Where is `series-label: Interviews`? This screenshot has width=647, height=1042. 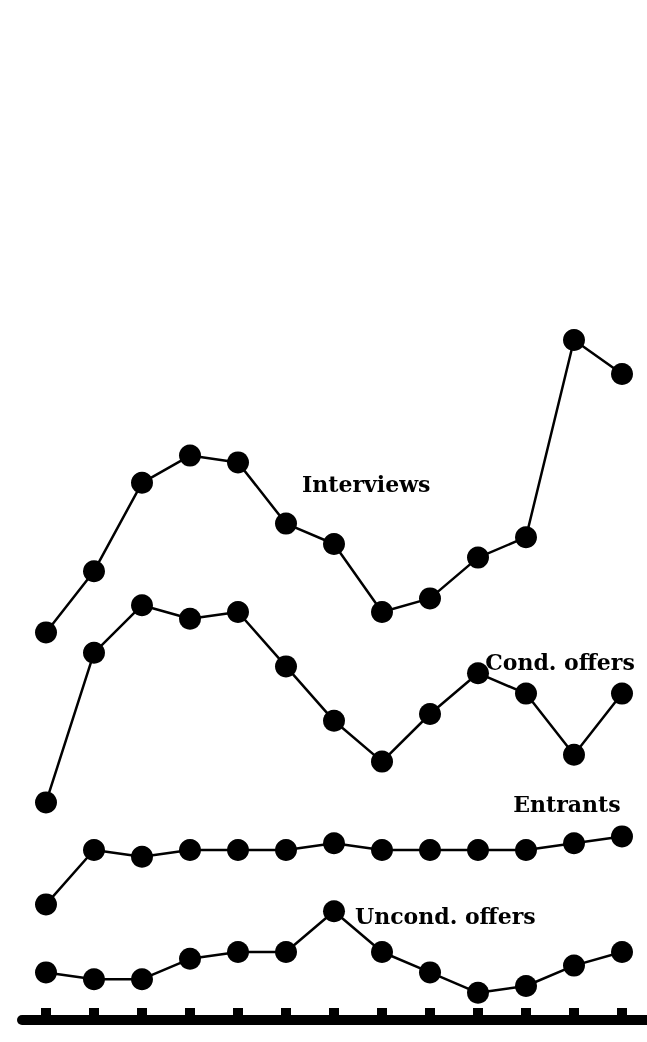
series-label: Interviews is located at coordinates (366, 483).